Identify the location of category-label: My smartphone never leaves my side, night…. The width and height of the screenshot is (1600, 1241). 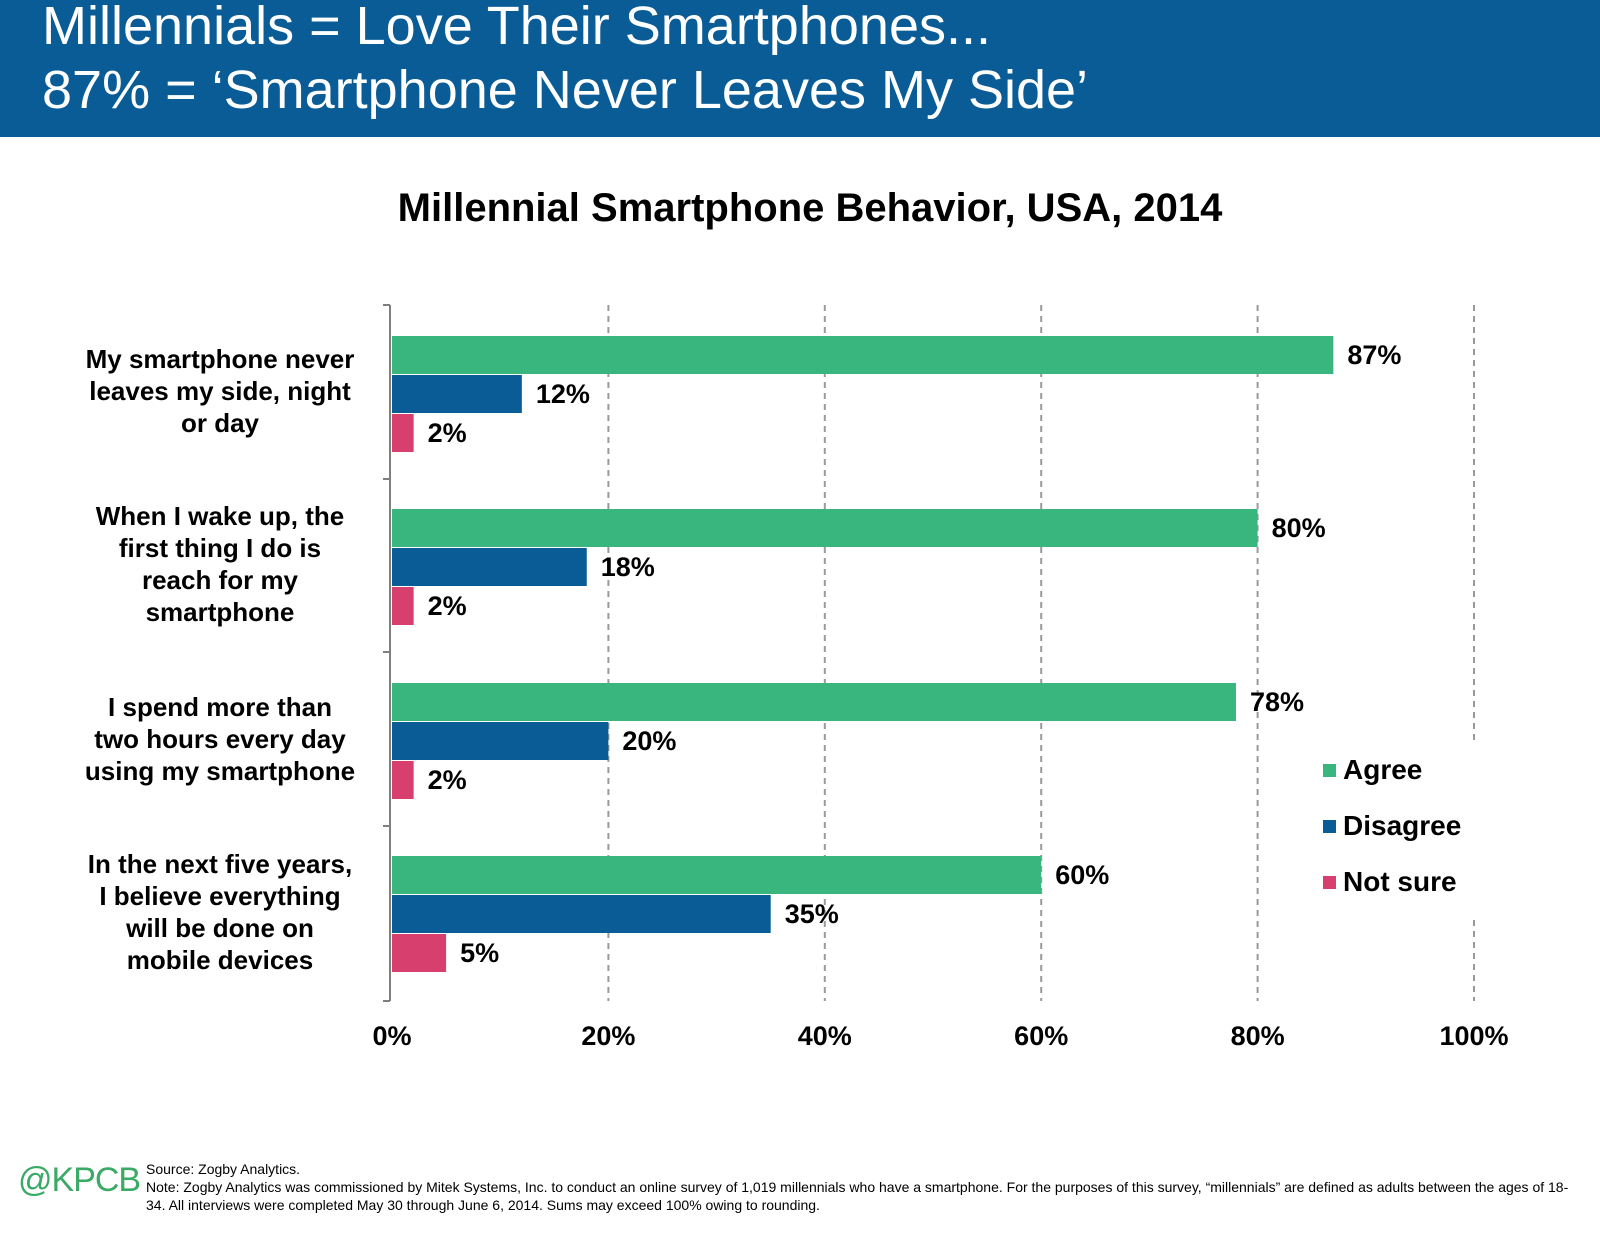
(220, 391).